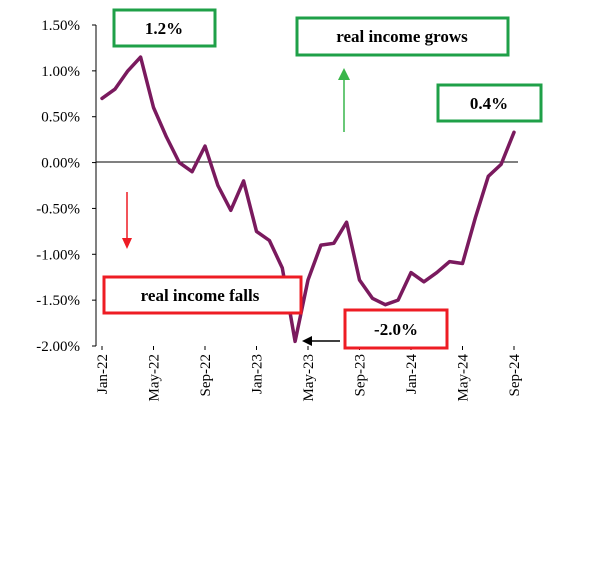 The height and width of the screenshot is (568, 615). Describe the element at coordinates (258, 374) in the screenshot. I see `x-tick-label: Jan-23` at that location.